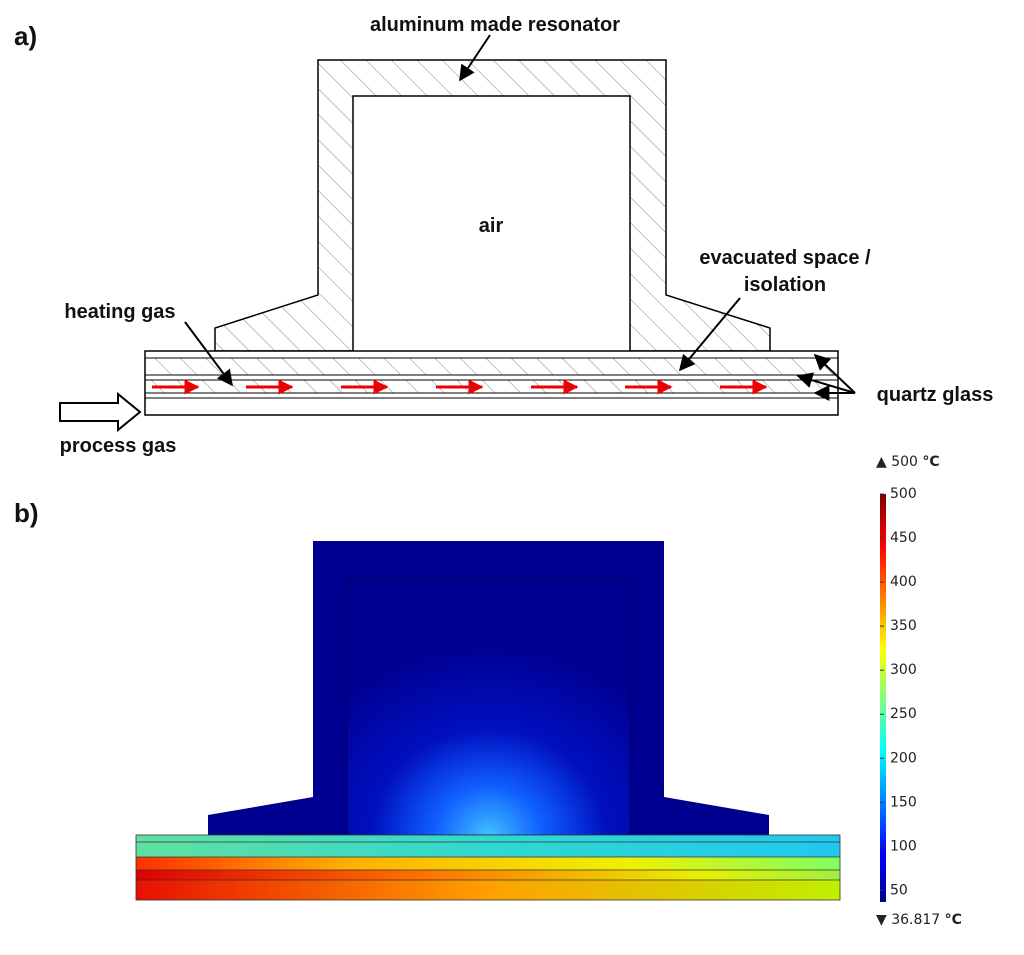  Describe the element at coordinates (903, 626) in the screenshot. I see `tick-label: 350` at that location.